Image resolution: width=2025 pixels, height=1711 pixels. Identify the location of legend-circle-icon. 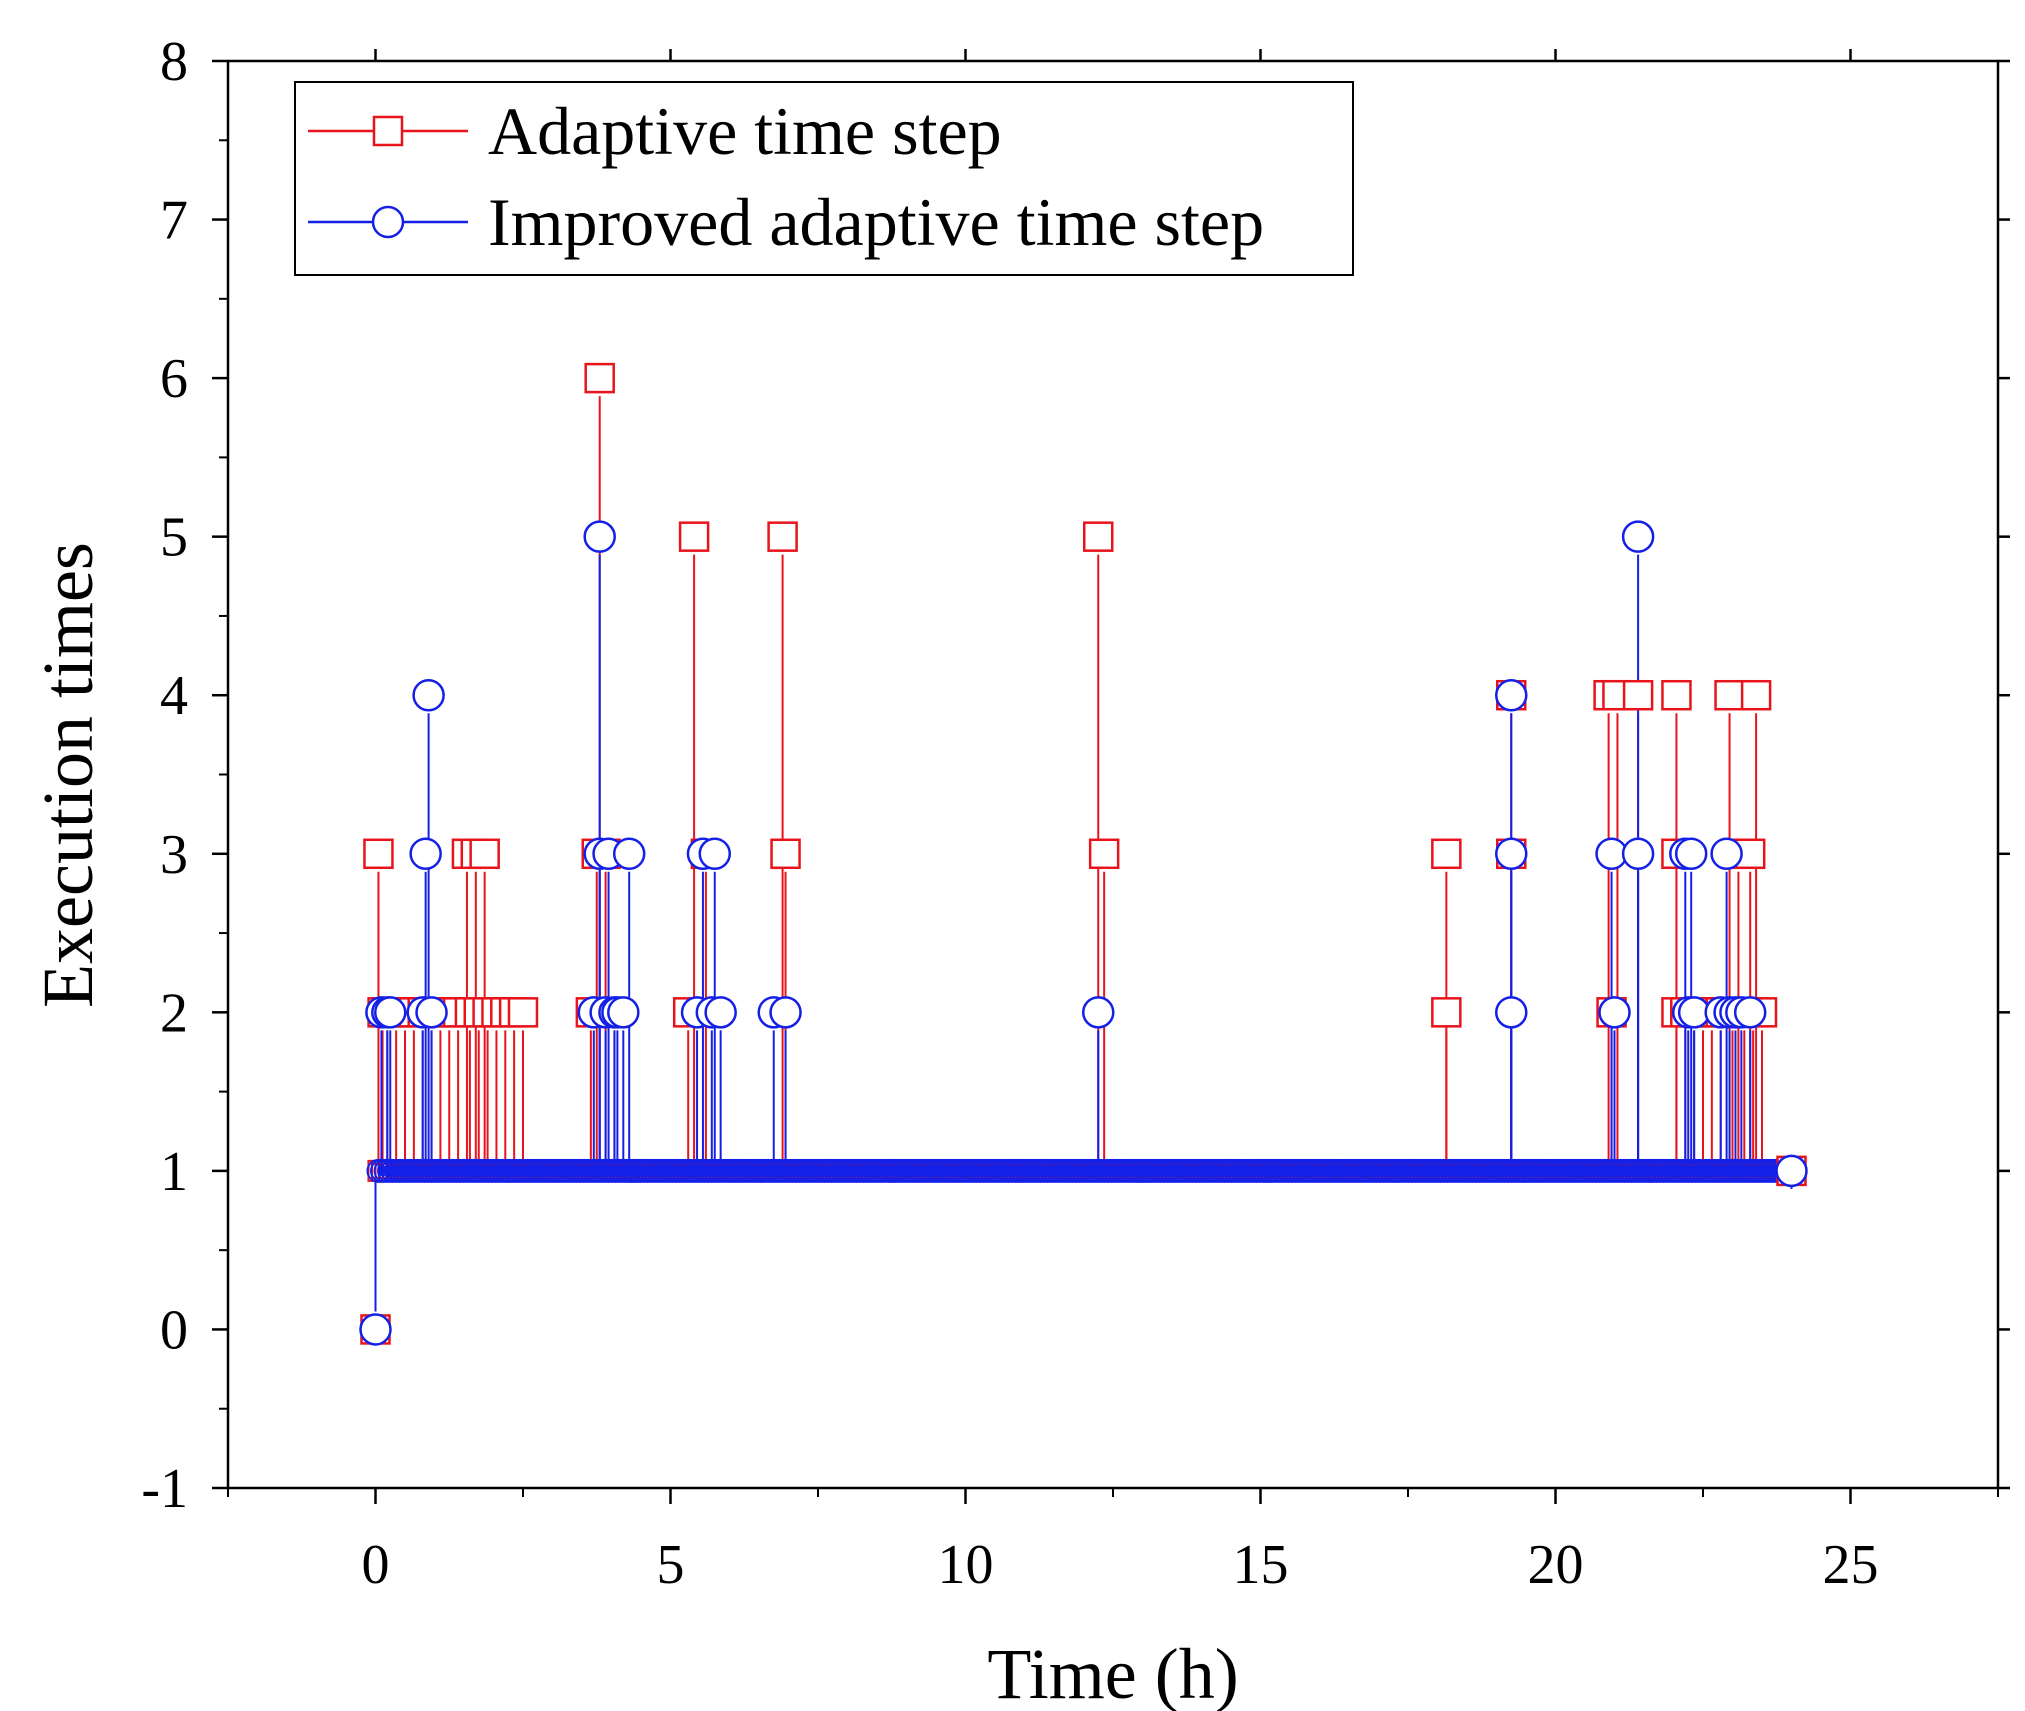
(388, 222).